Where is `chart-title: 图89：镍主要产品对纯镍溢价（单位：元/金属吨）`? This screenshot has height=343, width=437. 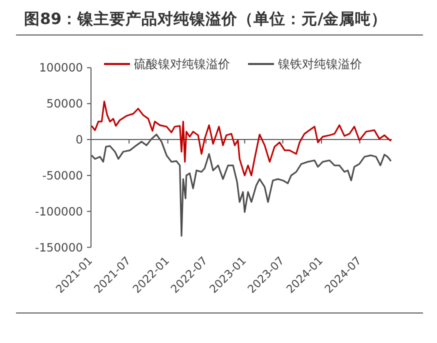 chart-title: 图89：镍主要产品对纯镍溢价（单位：元/金属吨） is located at coordinates (206, 18).